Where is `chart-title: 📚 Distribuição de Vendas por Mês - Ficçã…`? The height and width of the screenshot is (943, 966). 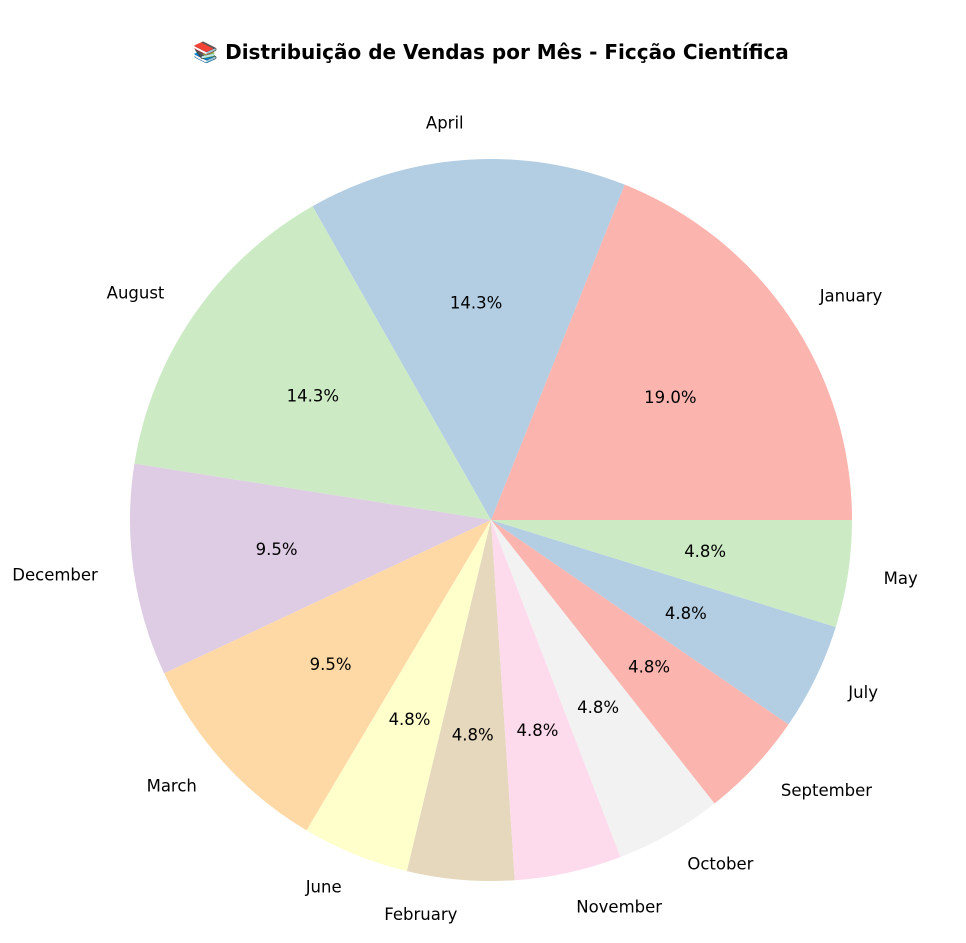 chart-title: 📚 Distribuição de Vendas por Mês - Ficçã… is located at coordinates (491, 52).